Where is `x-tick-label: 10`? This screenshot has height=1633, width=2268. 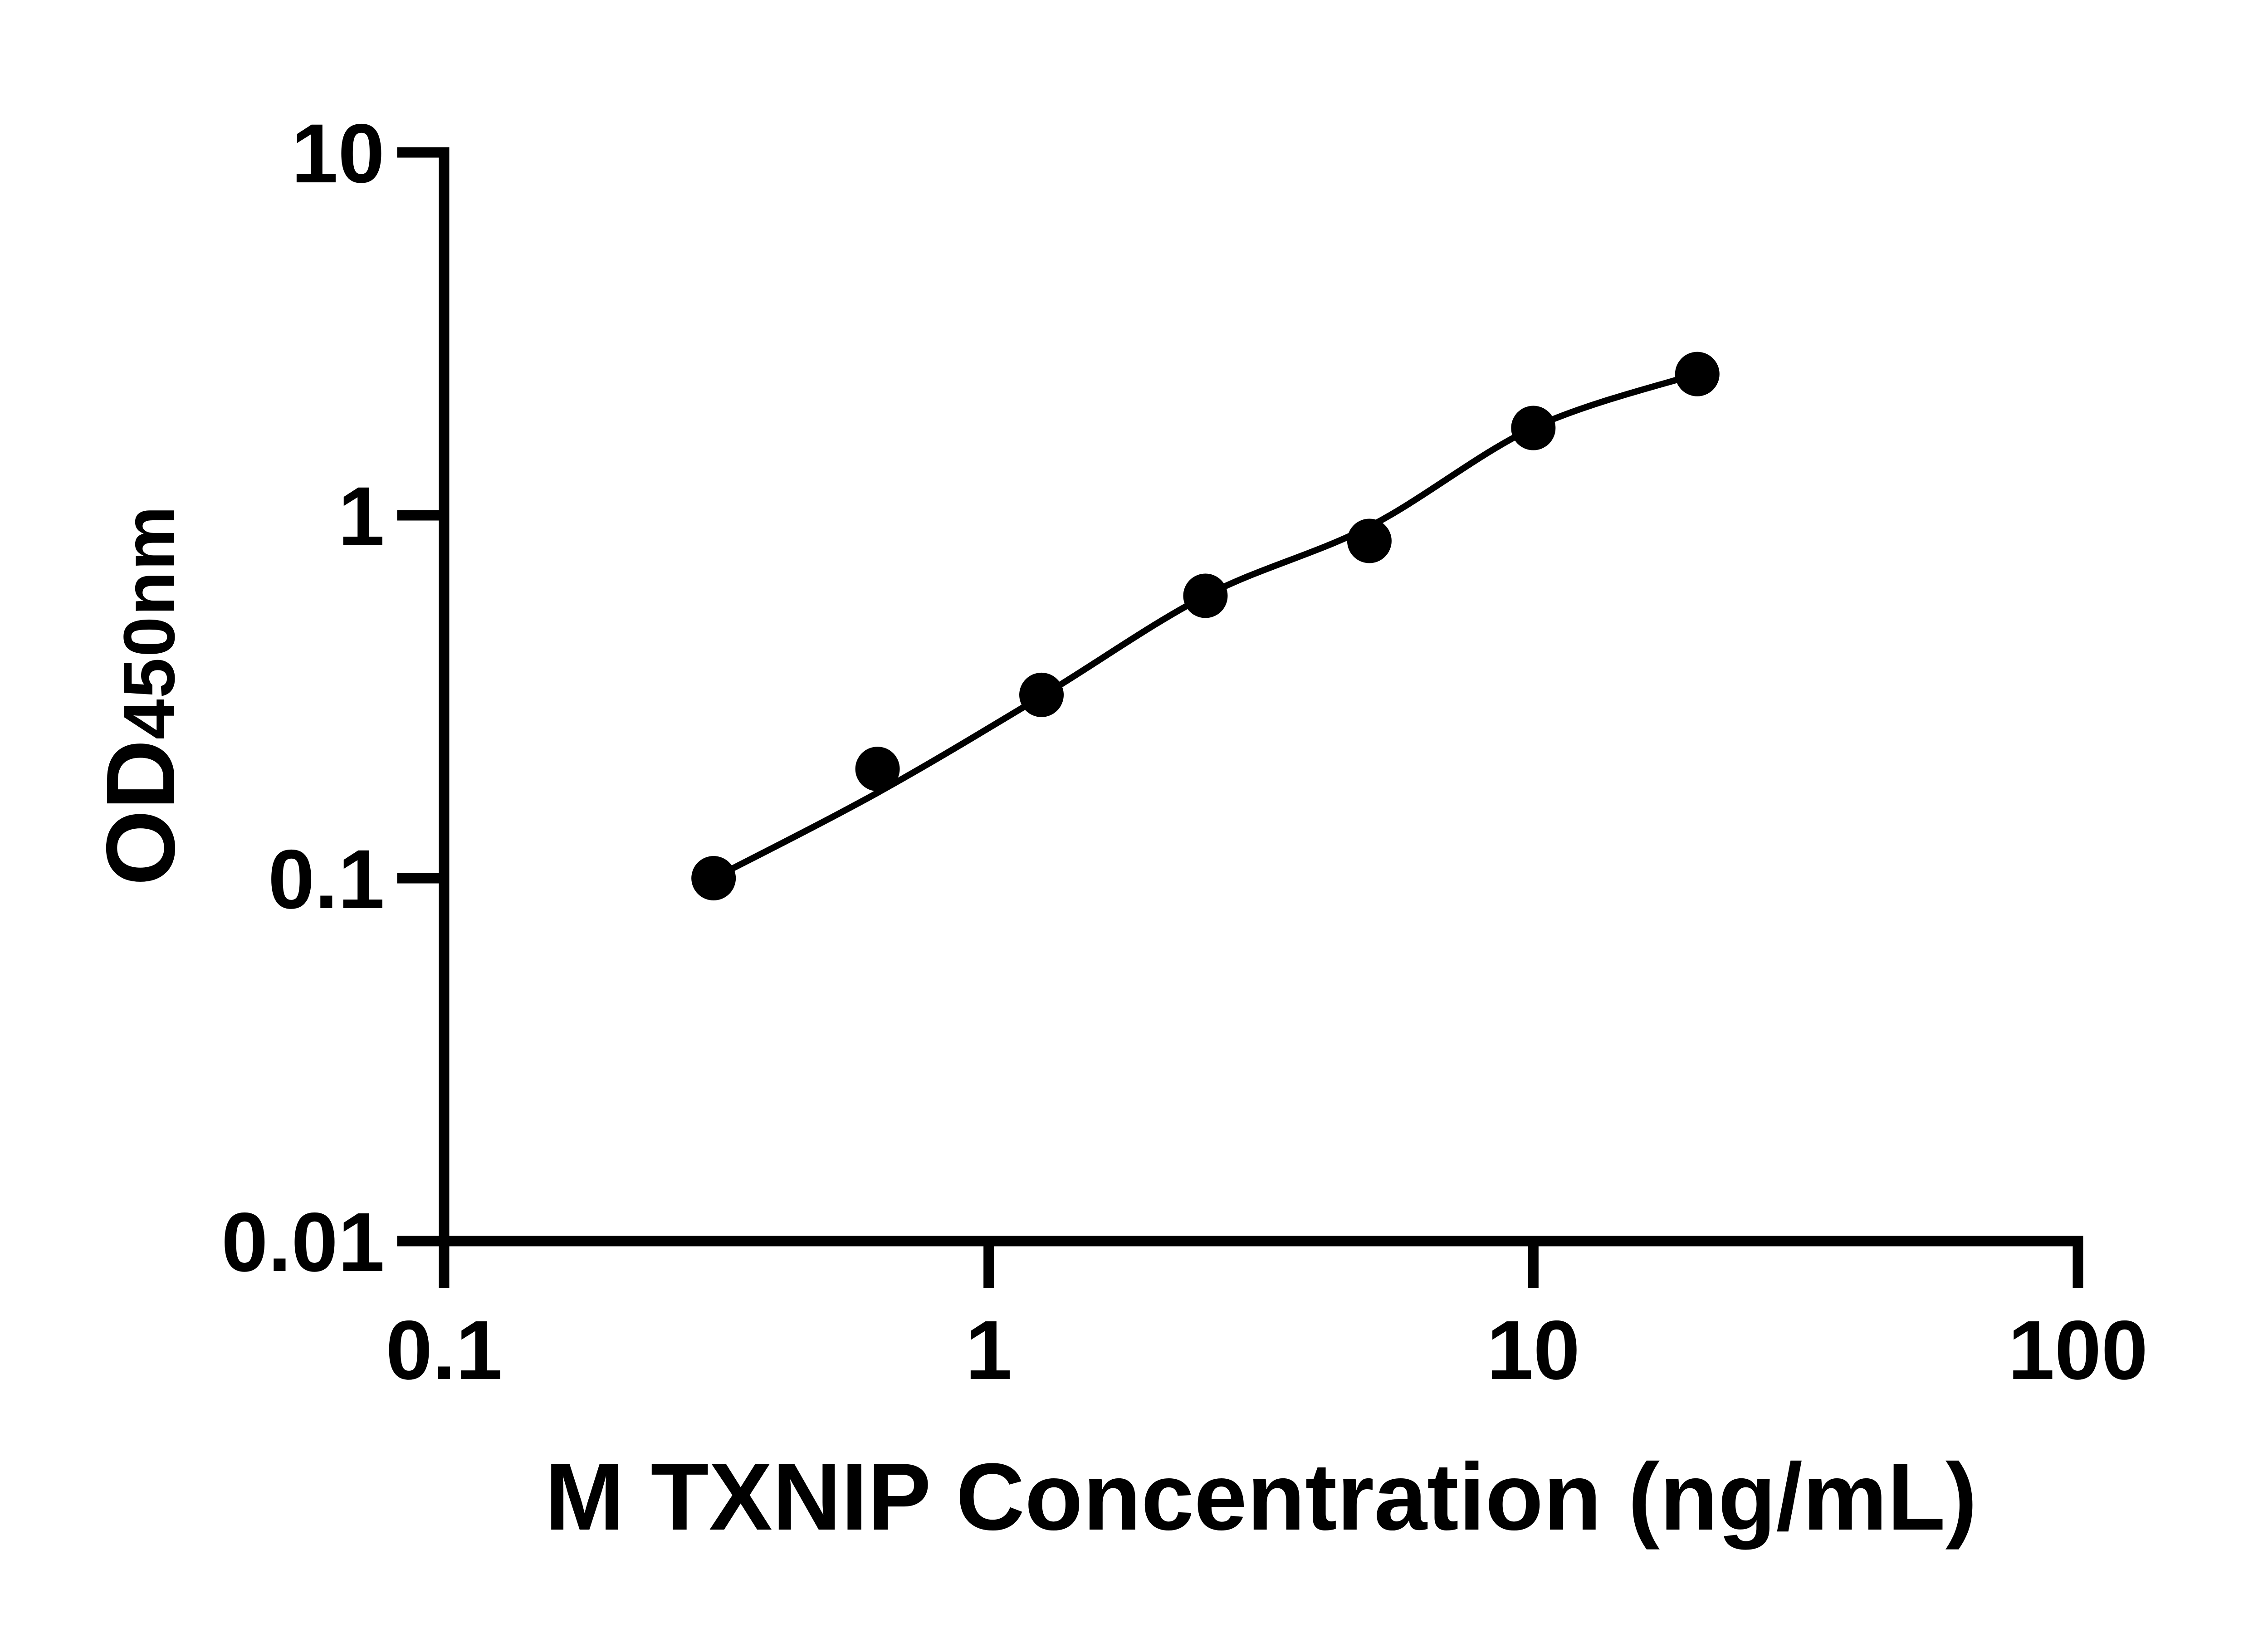 x-tick-label: 10 is located at coordinates (1533, 1350).